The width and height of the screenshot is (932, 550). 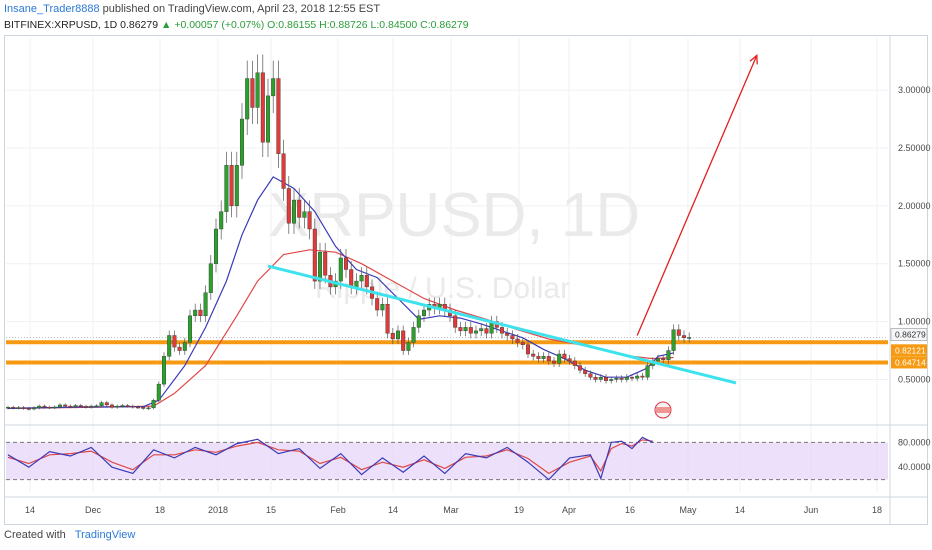 I want to click on time-tick-label: Apr, so click(x=569, y=510).